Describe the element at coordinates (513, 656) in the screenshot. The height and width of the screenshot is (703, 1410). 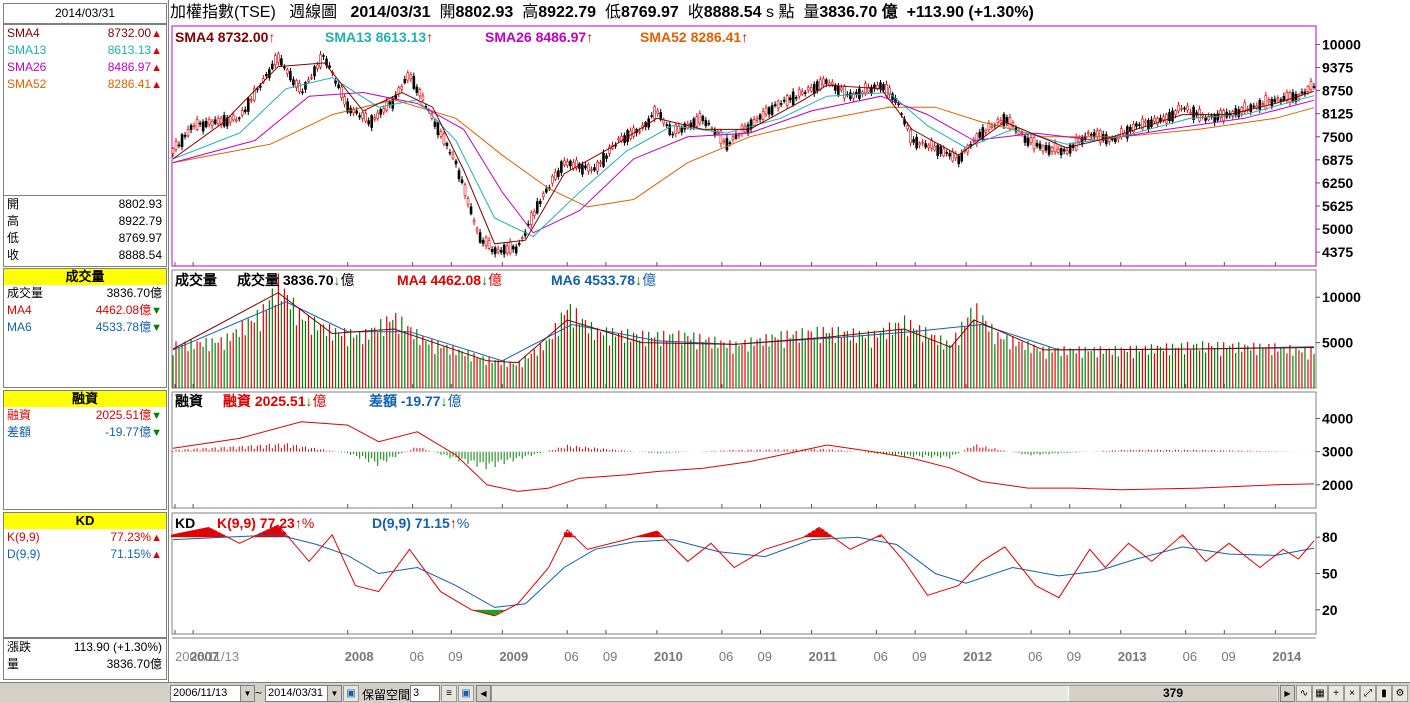
I see `x-tick-label: 2009` at that location.